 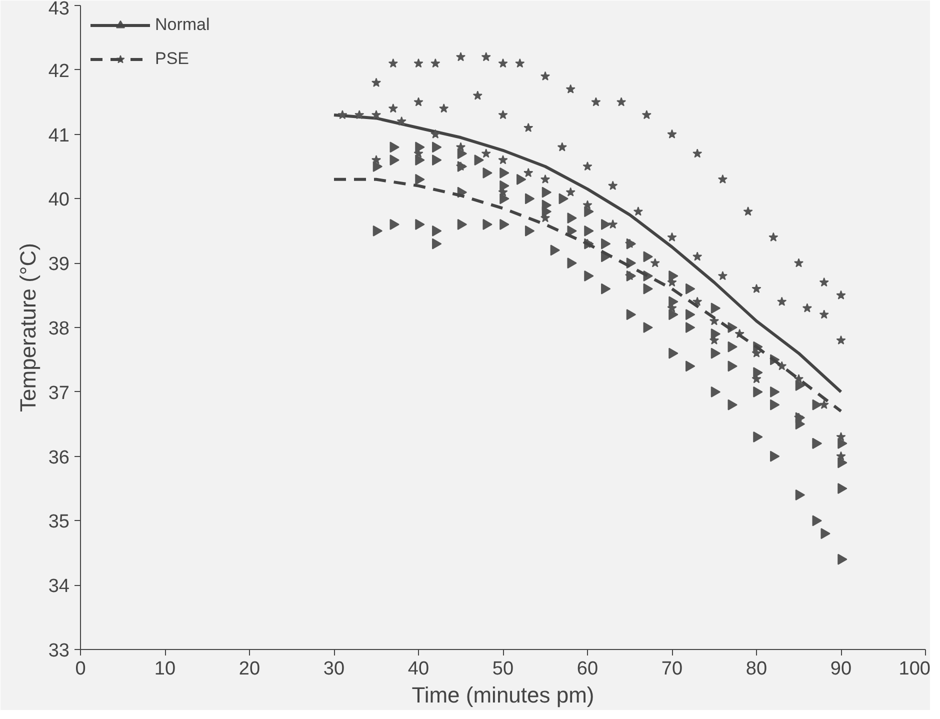 What do you see at coordinates (59, 522) in the screenshot?
I see `y-tick-label: 35` at bounding box center [59, 522].